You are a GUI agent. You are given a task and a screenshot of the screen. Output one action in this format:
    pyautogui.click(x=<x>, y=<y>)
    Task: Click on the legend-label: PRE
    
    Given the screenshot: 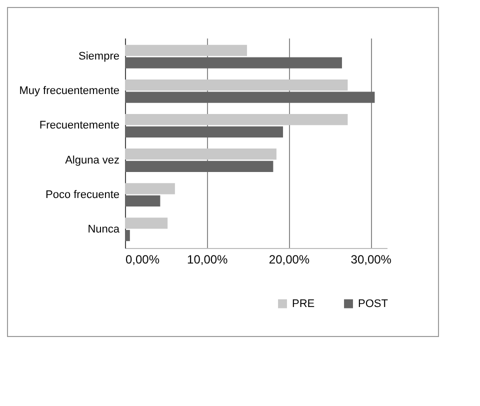 What is the action you would take?
    pyautogui.click(x=303, y=304)
    